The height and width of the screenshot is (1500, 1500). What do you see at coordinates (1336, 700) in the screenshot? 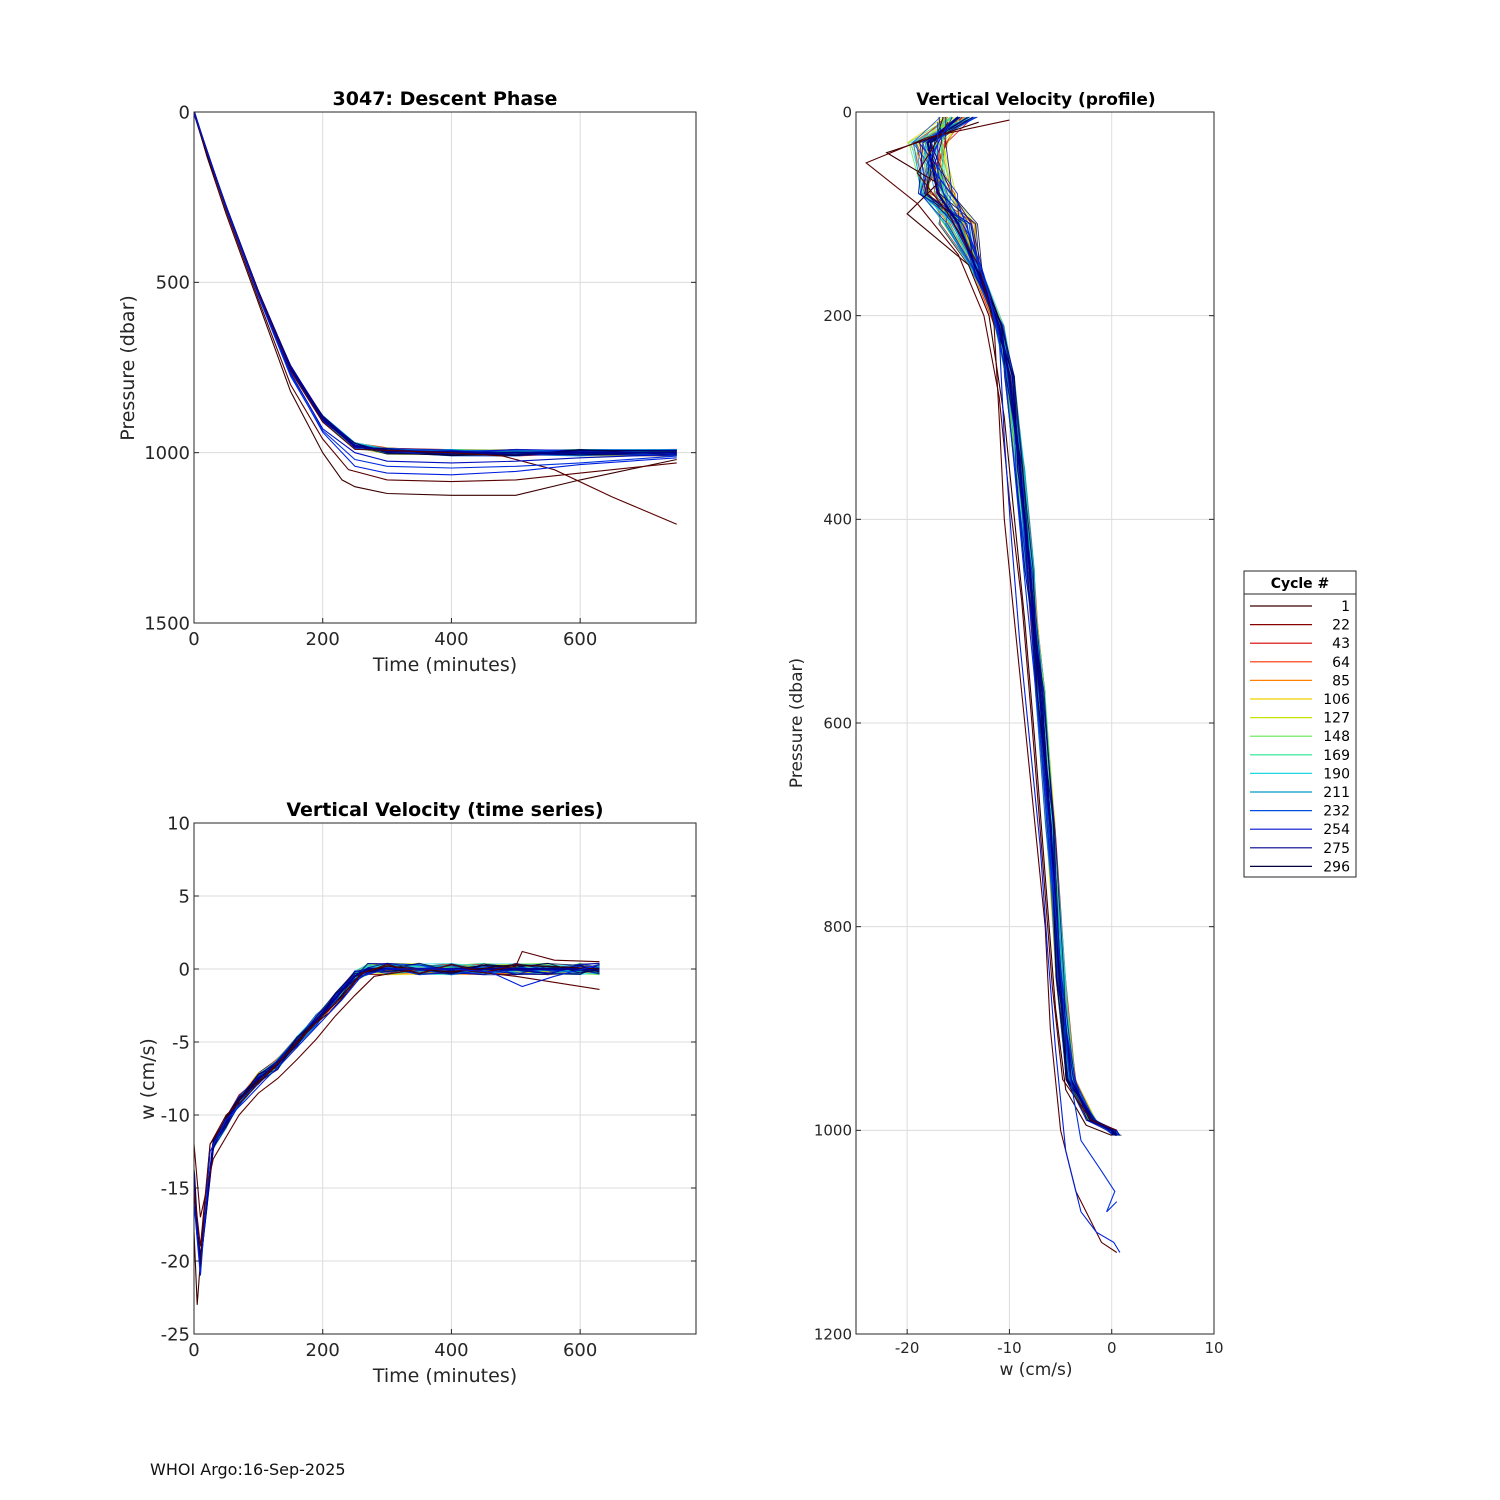
I see `legend-label: 106` at bounding box center [1336, 700].